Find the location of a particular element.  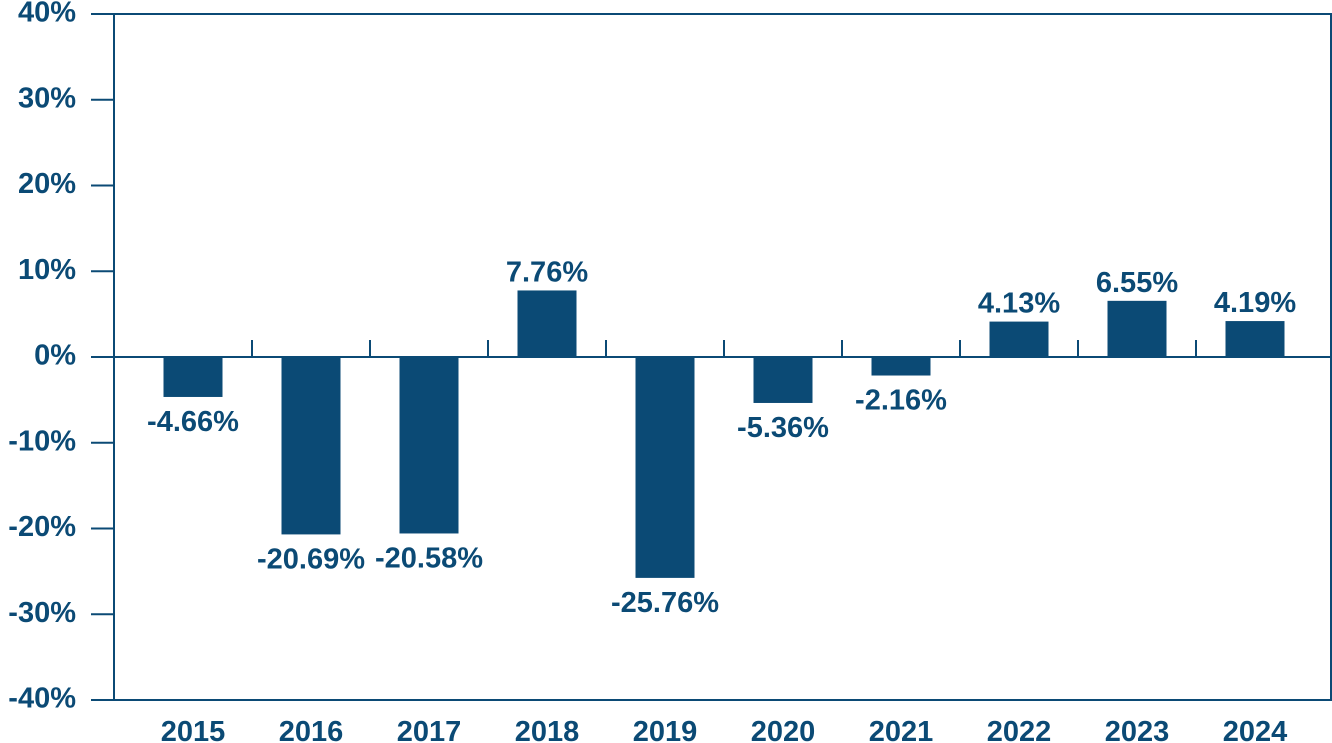

x-axis-label-2017: 2017 is located at coordinates (429, 729).